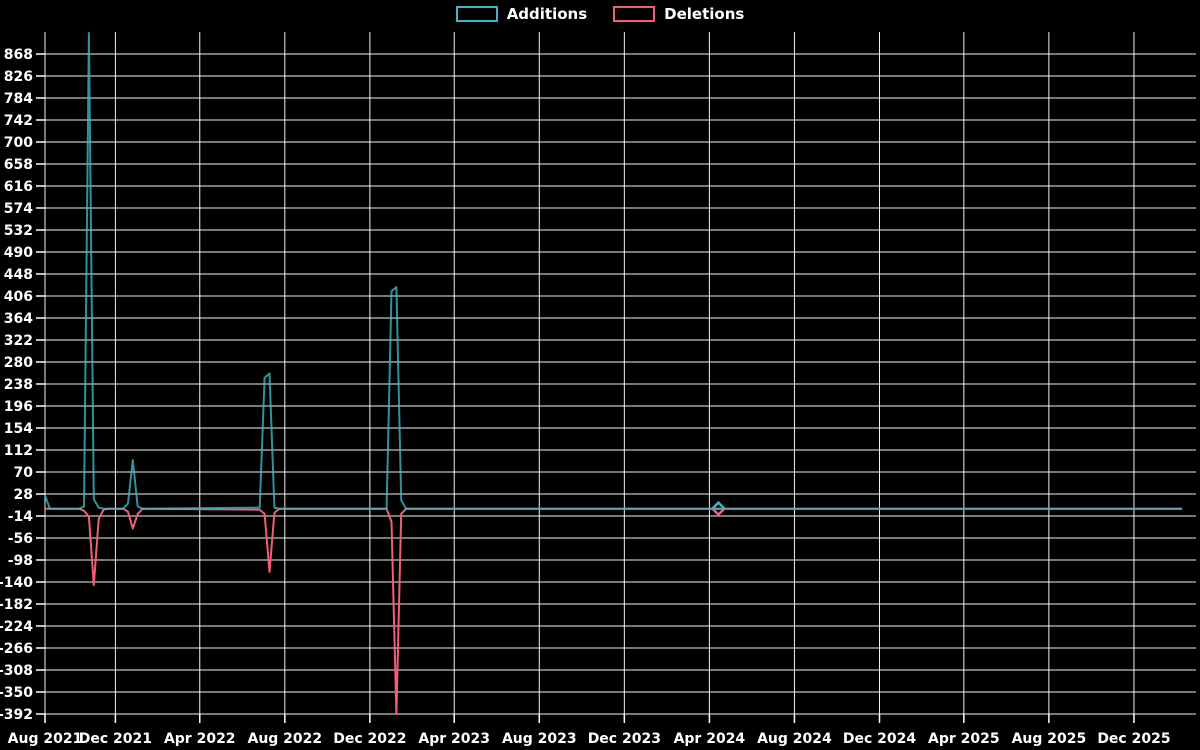  What do you see at coordinates (115, 739) in the screenshot?
I see `x-tick-label: Dec 2021` at bounding box center [115, 739].